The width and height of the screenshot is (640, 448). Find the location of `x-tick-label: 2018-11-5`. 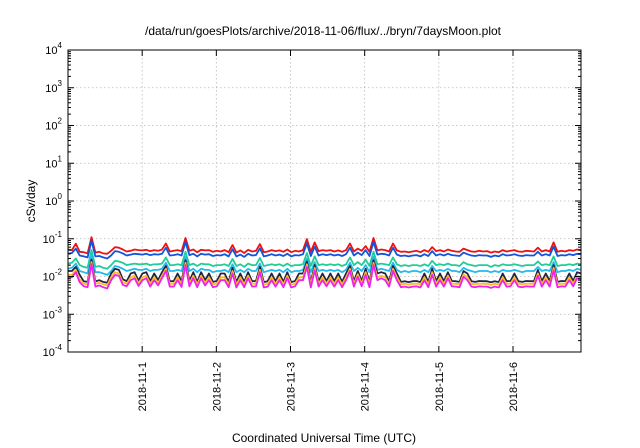

x-tick-label: 2018-11-5 is located at coordinates (440, 386).